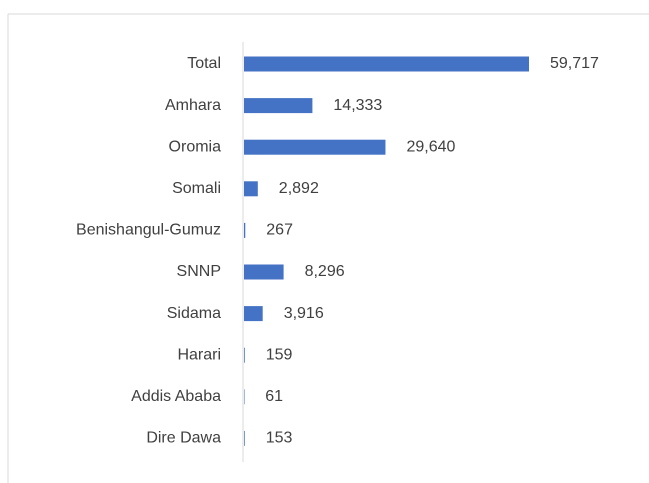  I want to click on data-label: 61, so click(274, 396).